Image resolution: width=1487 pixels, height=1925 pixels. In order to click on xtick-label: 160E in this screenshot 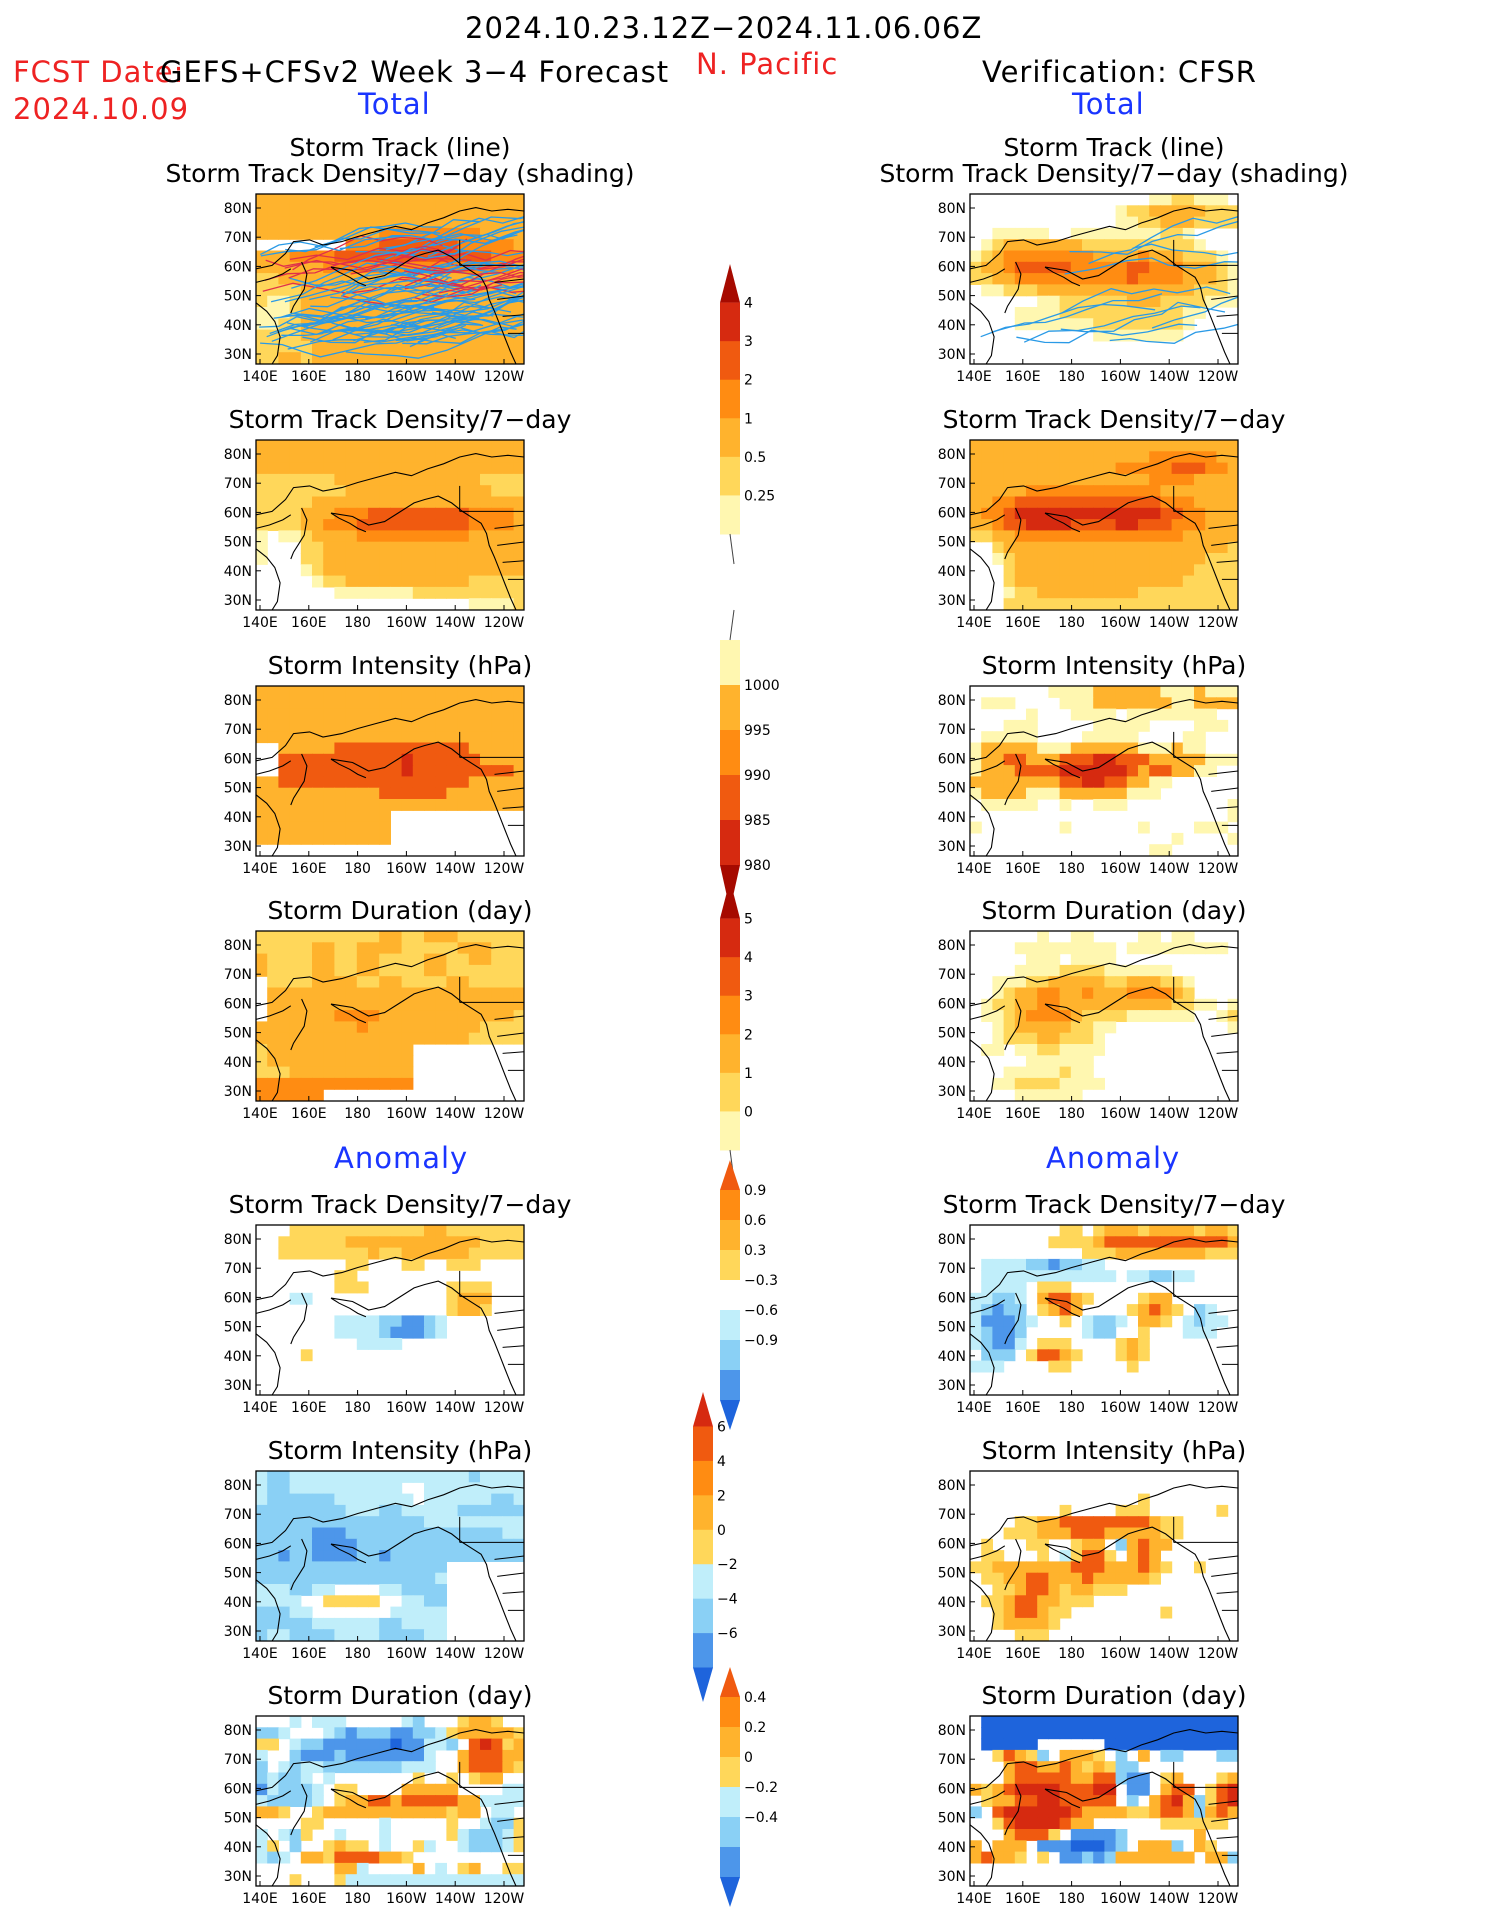, I will do `click(1023, 1408)`.